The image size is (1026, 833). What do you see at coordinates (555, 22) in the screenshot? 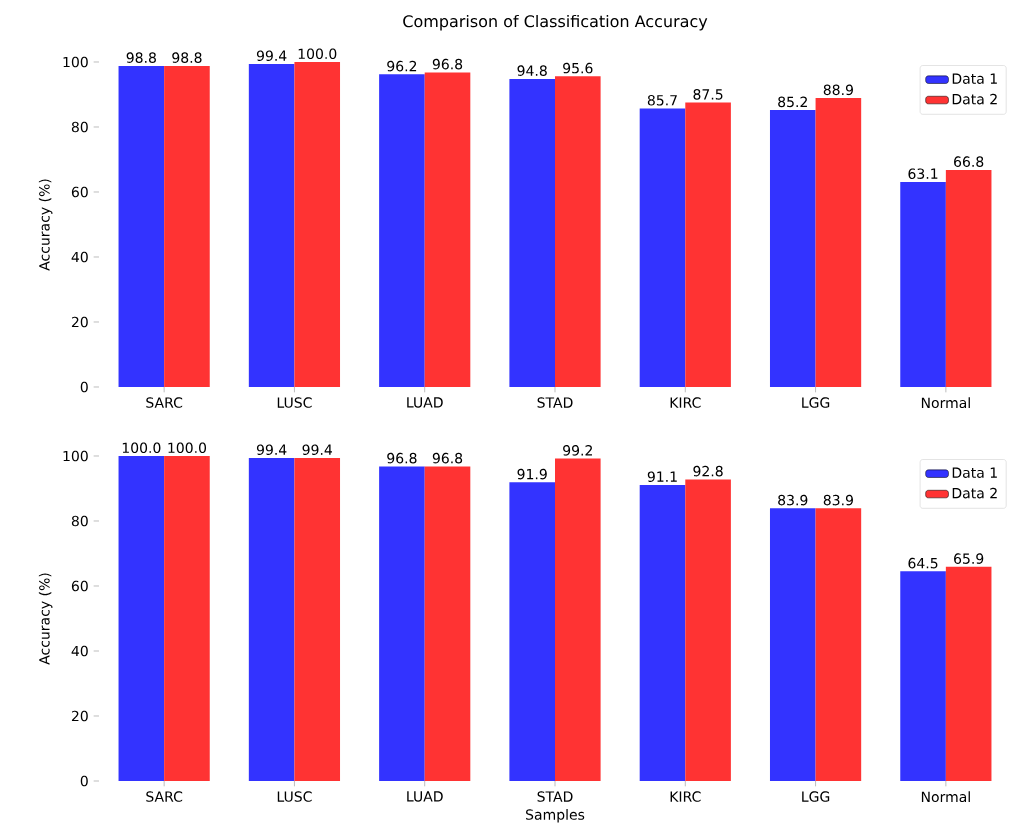
I see `chart-title: Comparison of Classification Accuracy` at bounding box center [555, 22].